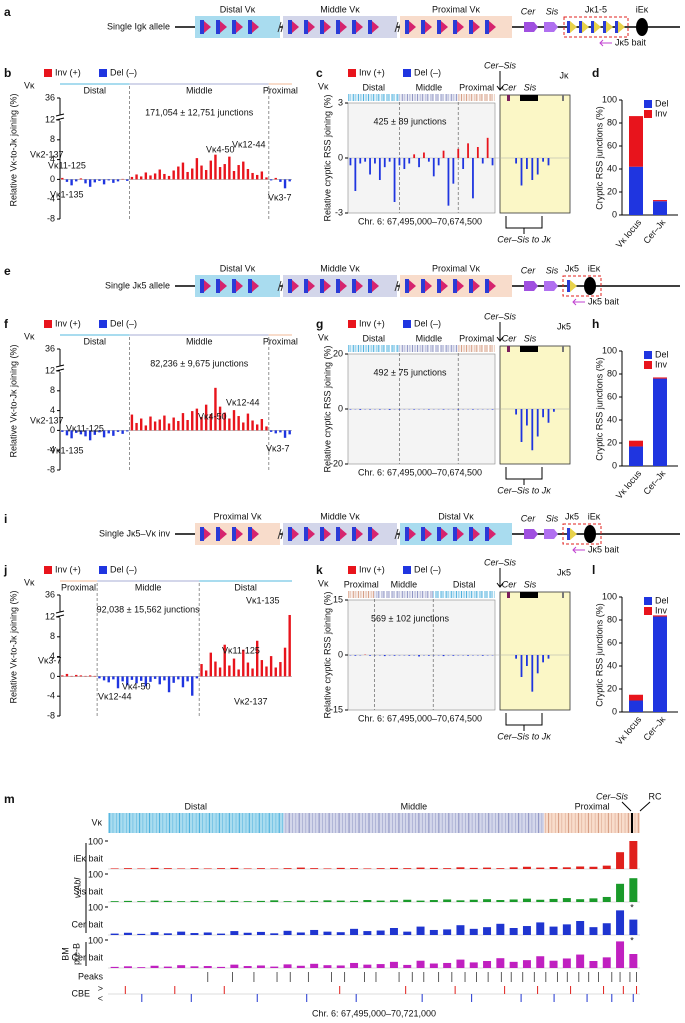 Image resolution: width=685 pixels, height=1023 pixels. Describe the element at coordinates (508, 98) in the screenshot. I see `cer-mark` at that location.